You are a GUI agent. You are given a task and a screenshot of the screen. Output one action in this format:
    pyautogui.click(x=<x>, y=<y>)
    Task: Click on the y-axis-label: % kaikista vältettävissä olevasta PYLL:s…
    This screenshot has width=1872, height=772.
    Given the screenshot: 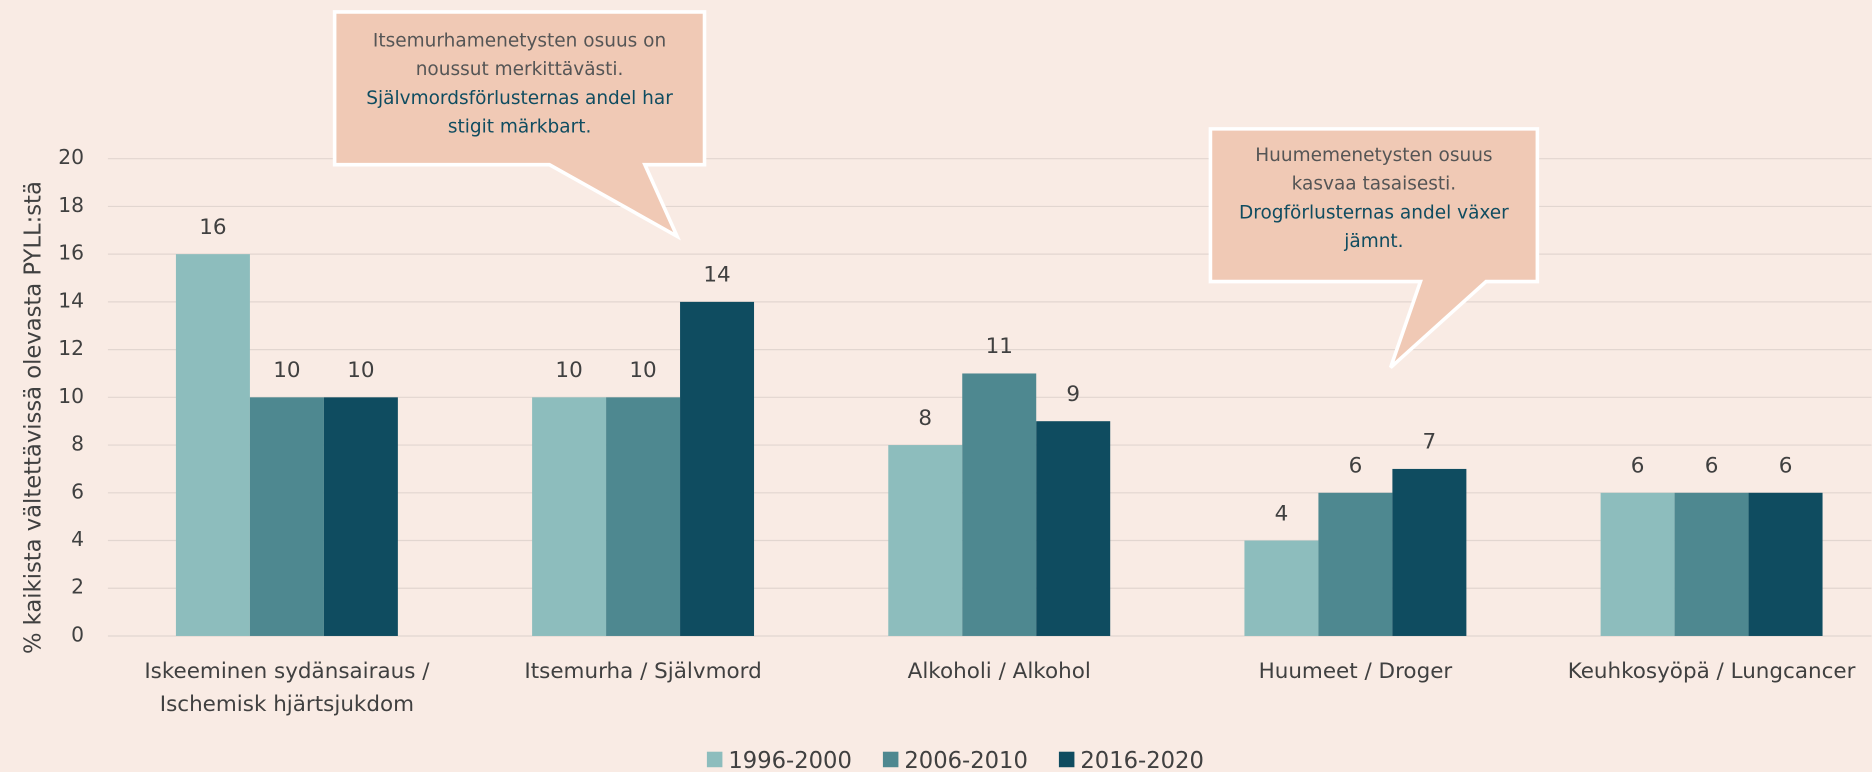 What is the action you would take?
    pyautogui.click(x=33, y=417)
    